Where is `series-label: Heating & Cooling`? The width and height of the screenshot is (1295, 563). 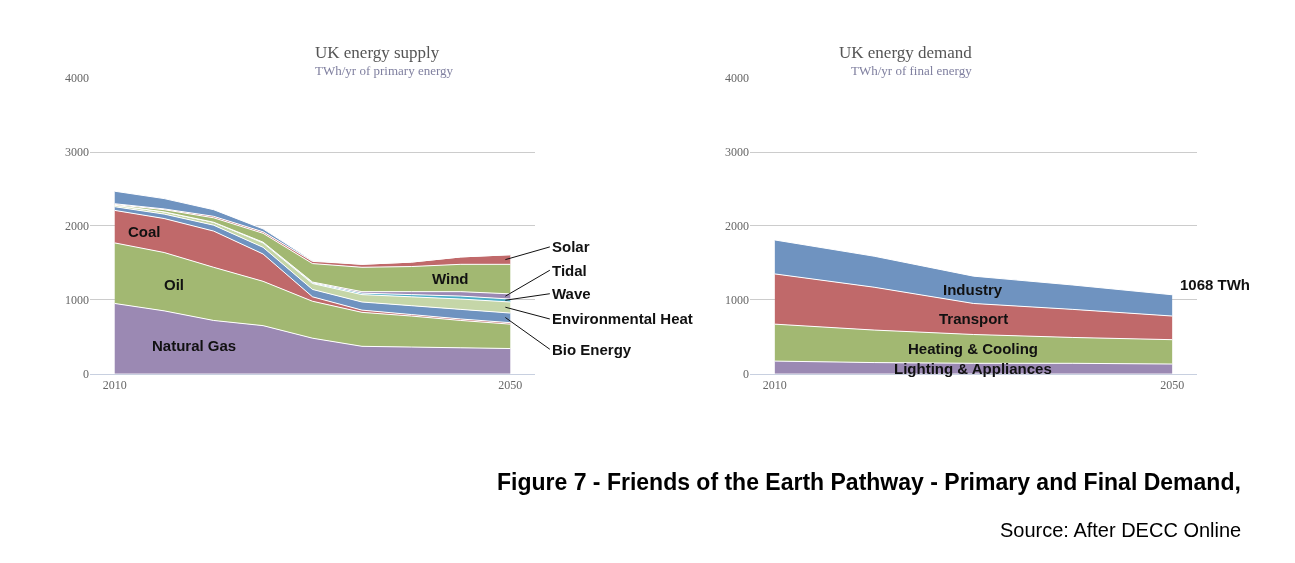 series-label: Heating & Cooling is located at coordinates (973, 348).